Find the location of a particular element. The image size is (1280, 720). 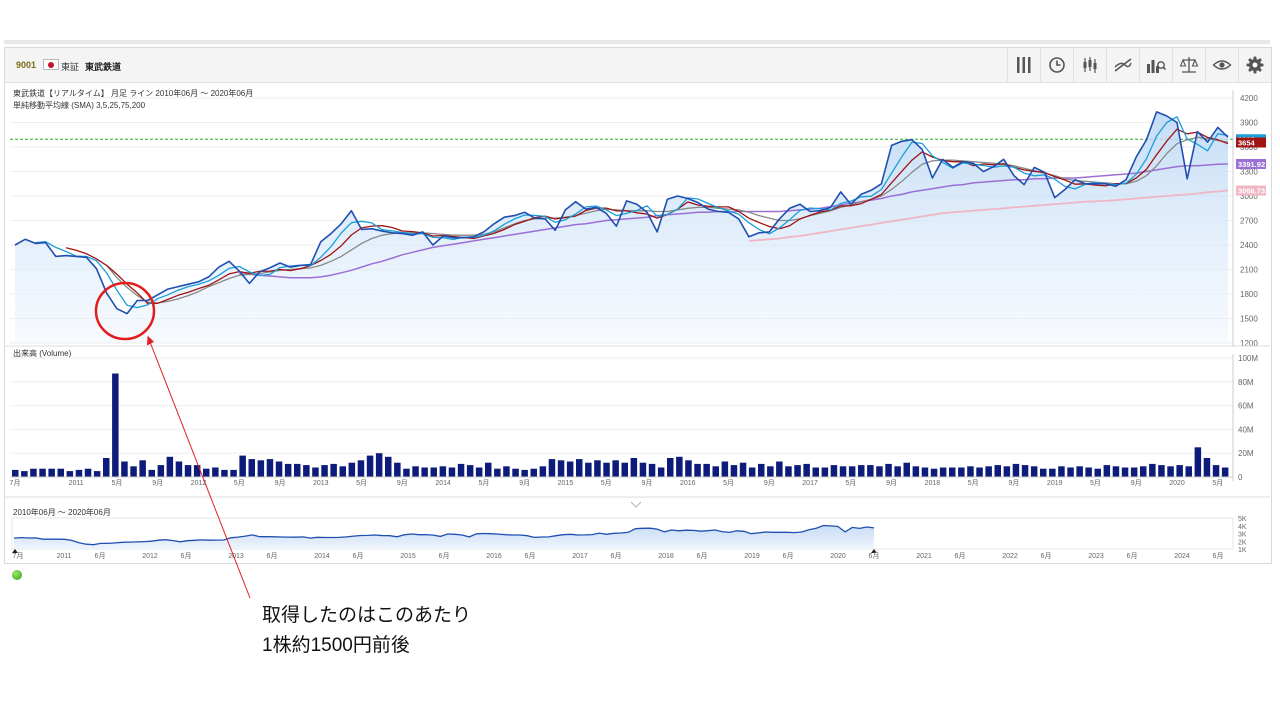

volume-tick-label: 100M is located at coordinates (1248, 358).